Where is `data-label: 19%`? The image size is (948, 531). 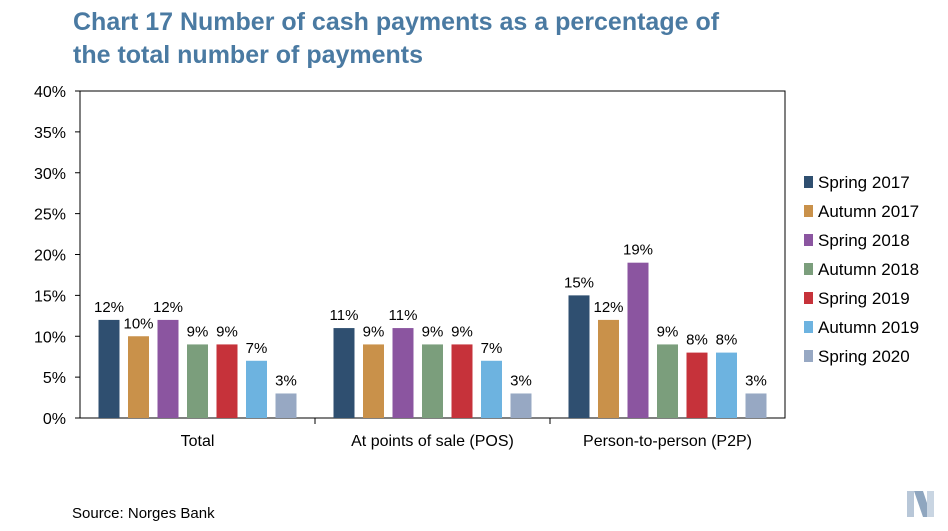 data-label: 19% is located at coordinates (638, 250).